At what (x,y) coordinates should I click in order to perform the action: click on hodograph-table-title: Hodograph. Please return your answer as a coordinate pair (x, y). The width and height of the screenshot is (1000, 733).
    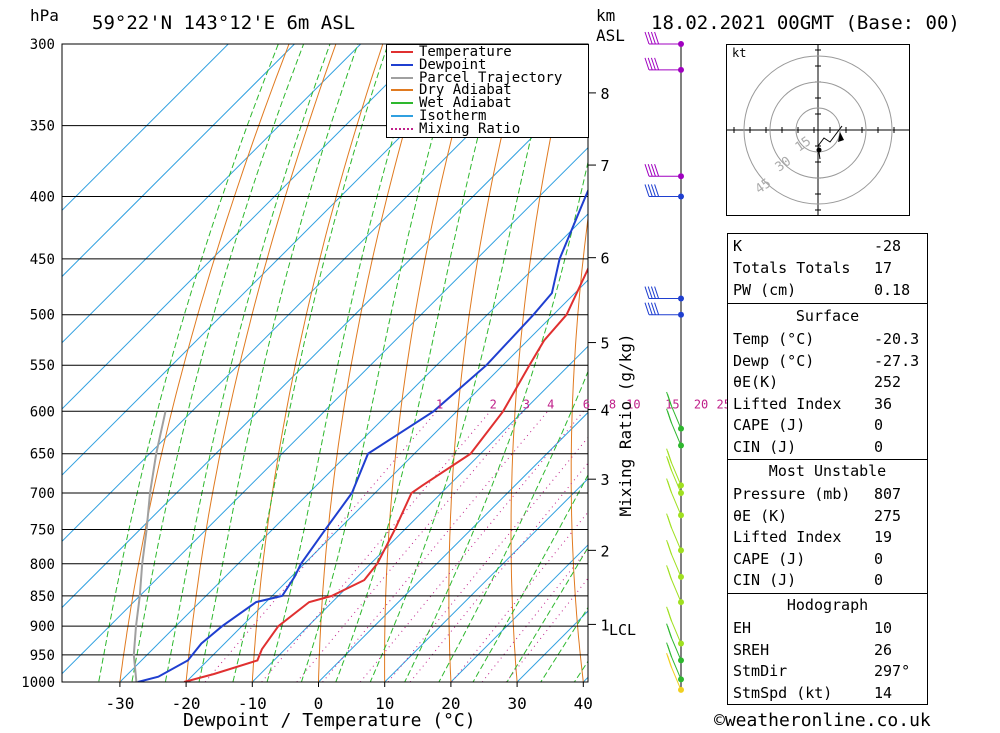
    Looking at the image, I should click on (827, 605).